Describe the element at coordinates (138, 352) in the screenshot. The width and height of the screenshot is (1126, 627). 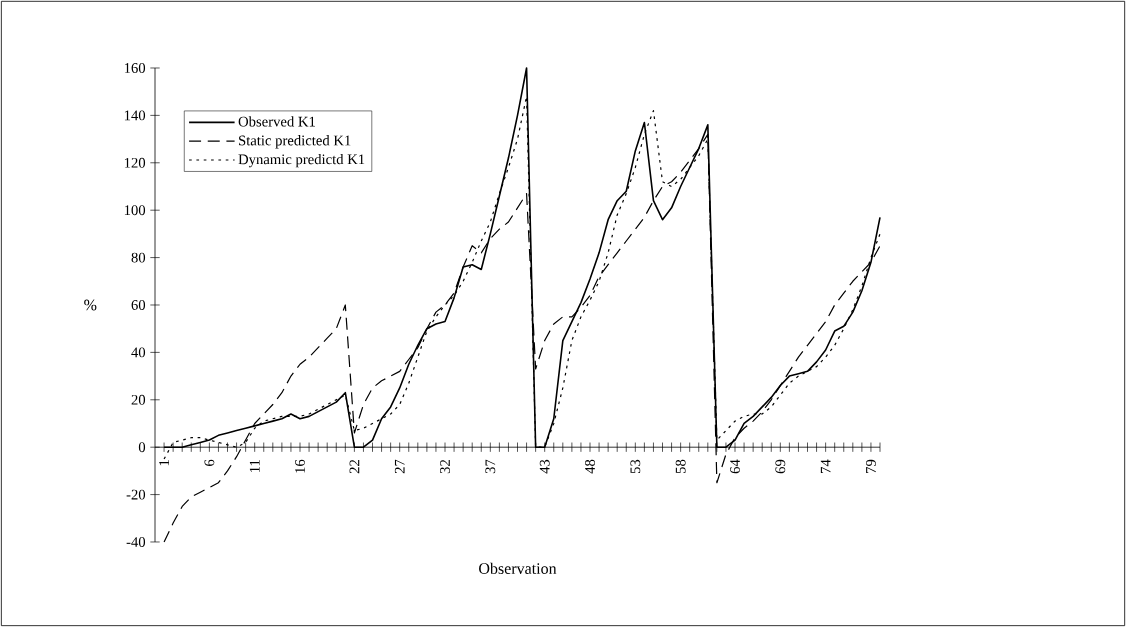
I see `y-tick-label: 40` at that location.